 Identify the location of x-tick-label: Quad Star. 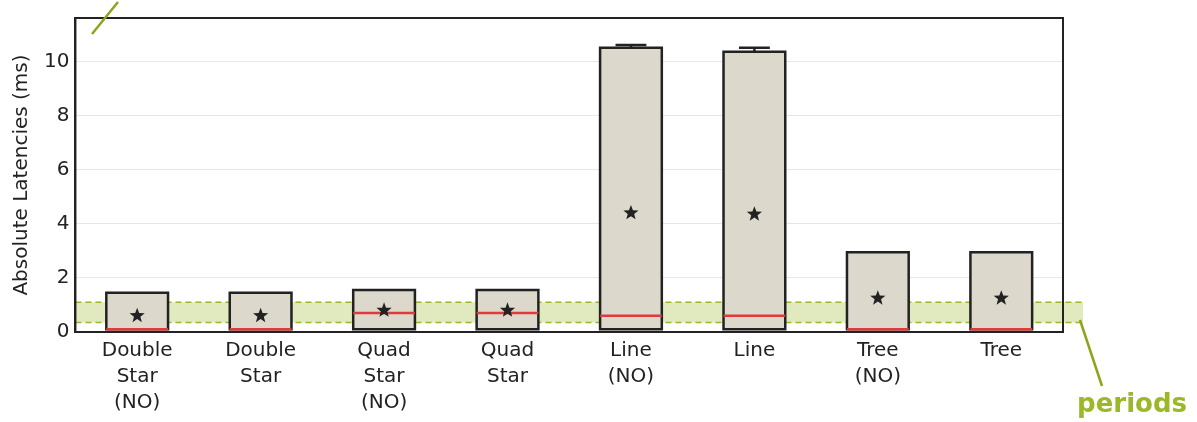
(507, 362).